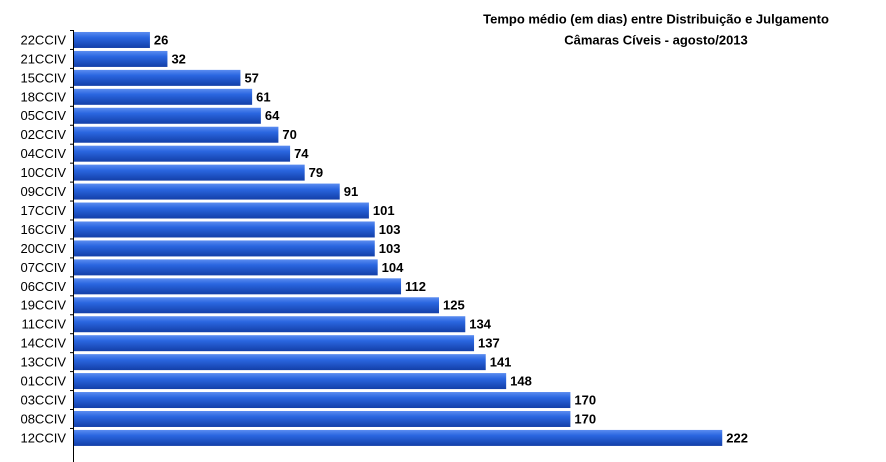  What do you see at coordinates (656, 39) in the screenshot?
I see `chart-subtitle: Câmaras Cíveis - agosto/2013` at bounding box center [656, 39].